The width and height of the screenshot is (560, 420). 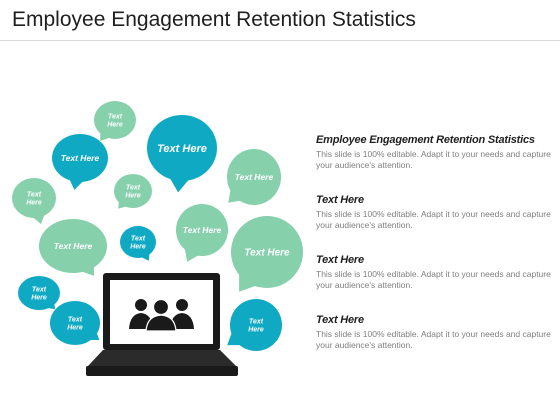 I want to click on info-heading: Employee Engagement Retention Statistics, so click(x=425, y=140).